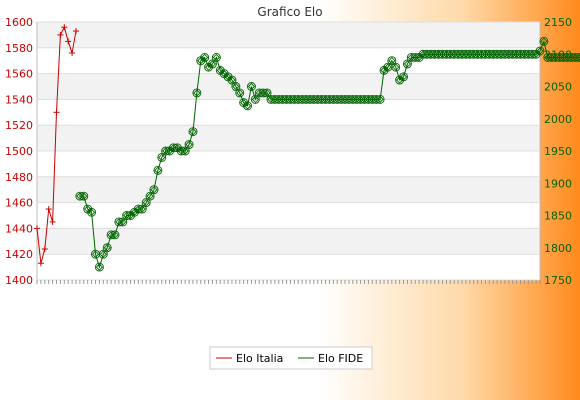 Image resolution: width=580 pixels, height=400 pixels. Describe the element at coordinates (558, 87) in the screenshot. I see `right-tick-label: 2050` at that location.